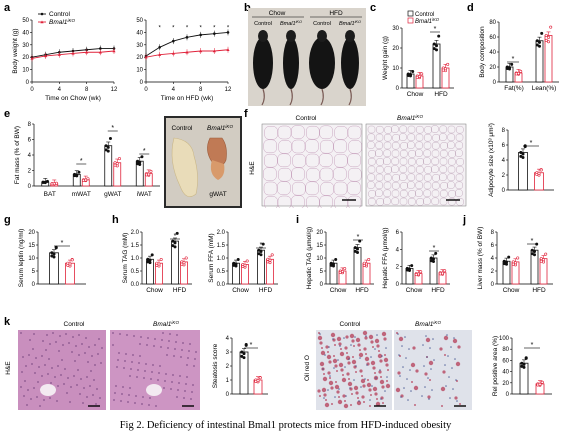 The width and height of the screenshot is (571, 444). Describe the element at coordinates (443, 273) in the screenshot. I see `panel-i-ffa-point` at that location.